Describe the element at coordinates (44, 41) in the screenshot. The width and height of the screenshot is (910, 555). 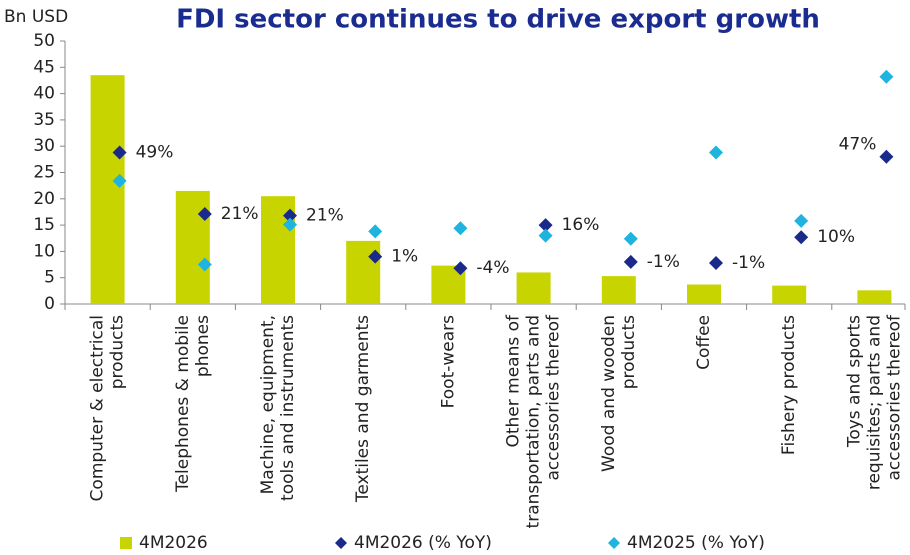
I see `y-tick-label: 50` at that location.